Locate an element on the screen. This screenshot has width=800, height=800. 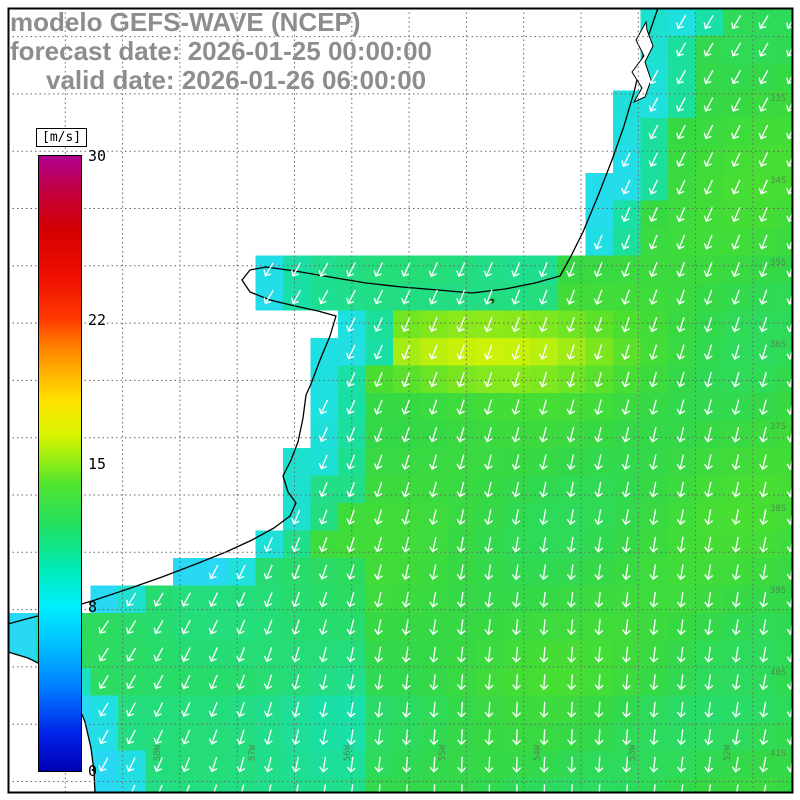
colorbar-ticks: 30 22 15 8 0 is located at coordinates (101, 464).